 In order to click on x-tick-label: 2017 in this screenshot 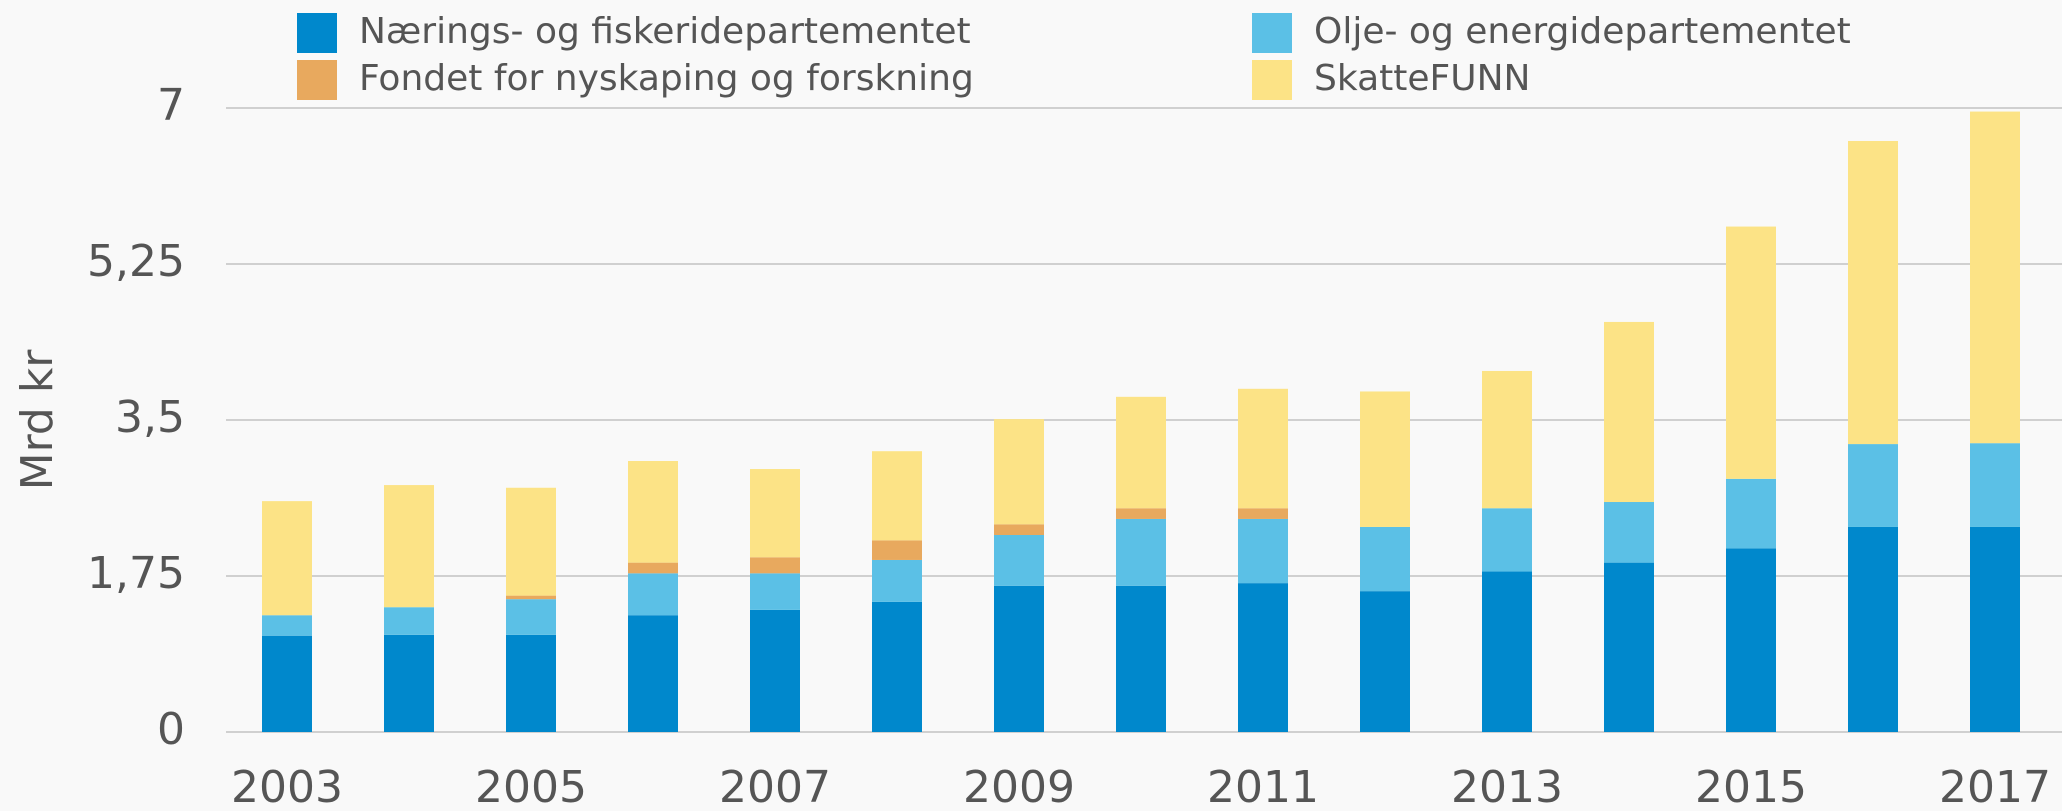, I will do `click(1995, 786)`.